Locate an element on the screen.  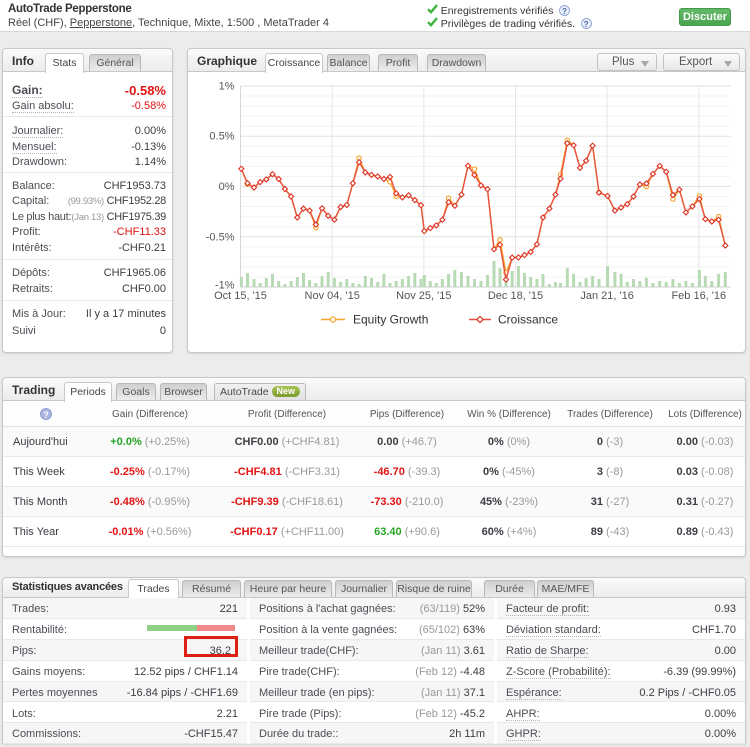
svg-text: Nov 04, '15 is located at coordinates (332, 296).